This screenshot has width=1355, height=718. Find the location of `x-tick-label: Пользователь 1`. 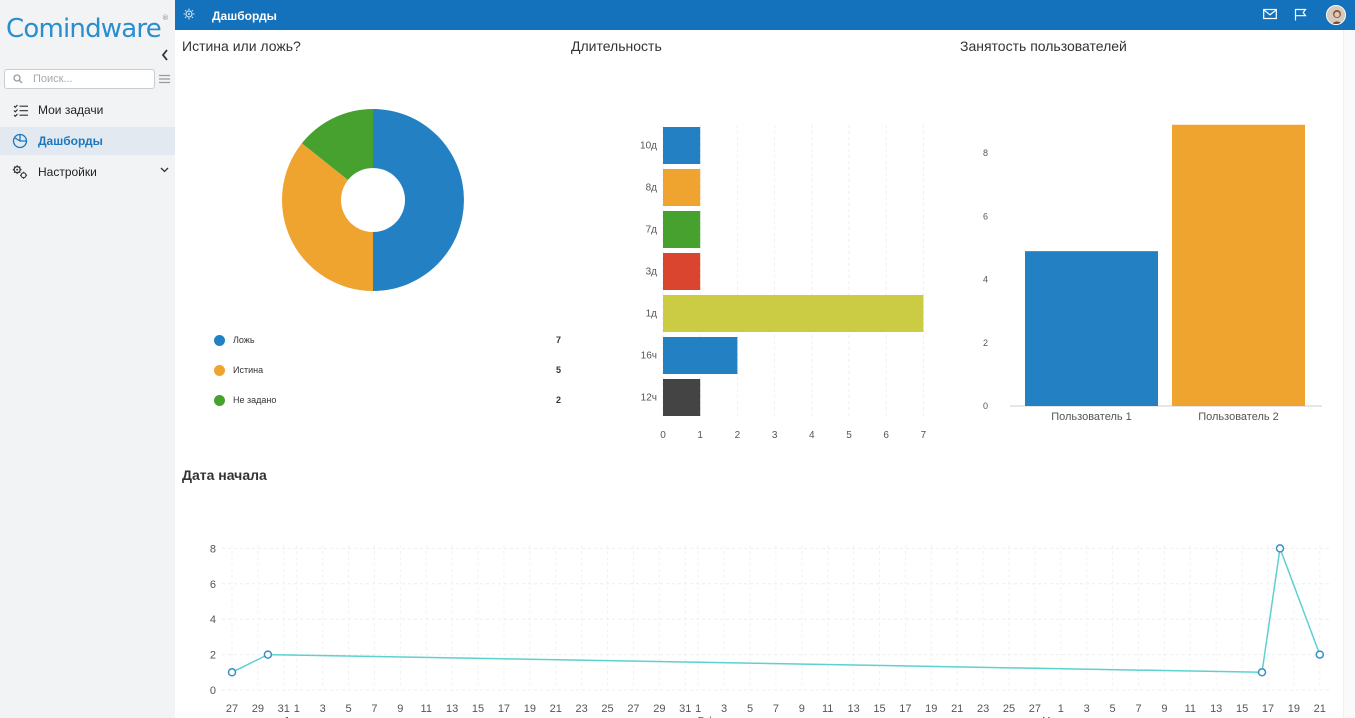

x-tick-label: Пользователь 1 is located at coordinates (1091, 417).